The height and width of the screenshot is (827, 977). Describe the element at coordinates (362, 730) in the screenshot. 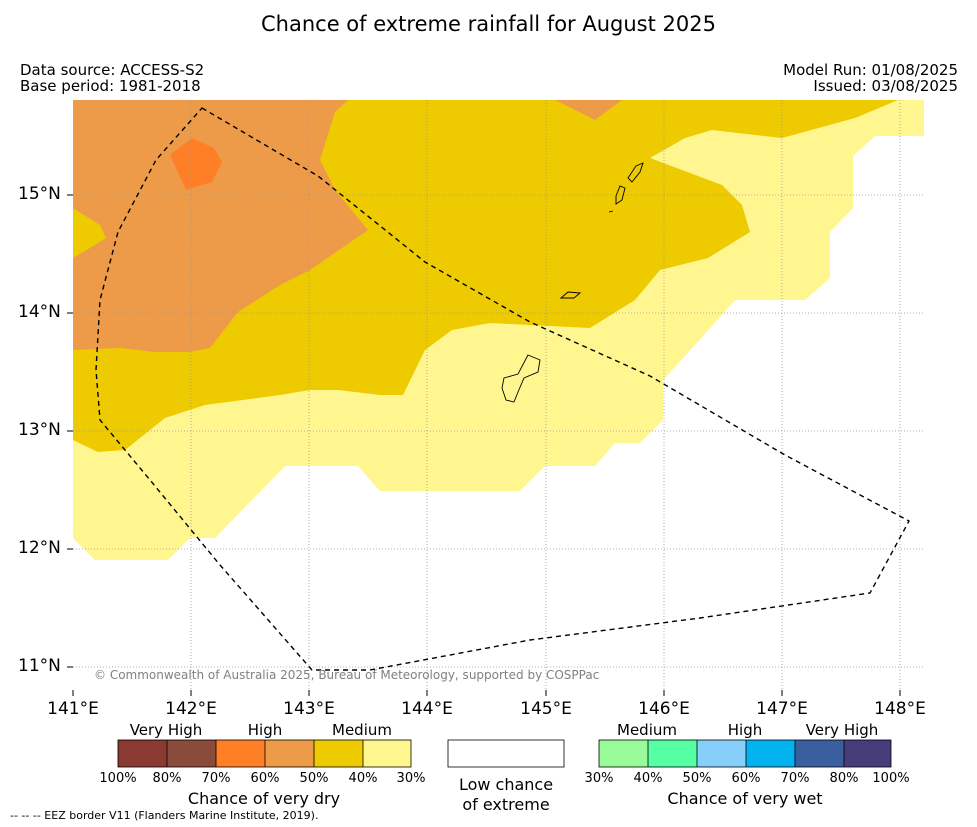

I see `dry-category-label: Medium` at that location.